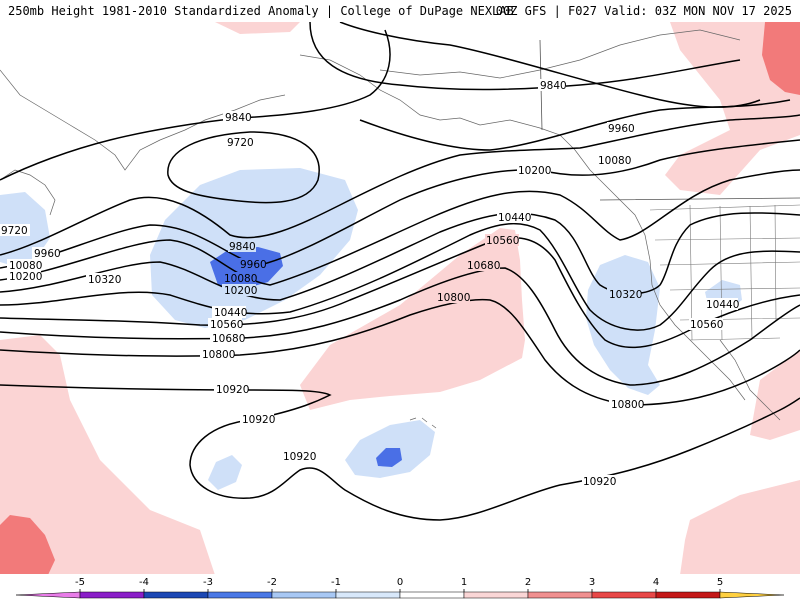 The height and width of the screenshot is (600, 800). I want to click on legend-tick-label: 1, so click(464, 582).